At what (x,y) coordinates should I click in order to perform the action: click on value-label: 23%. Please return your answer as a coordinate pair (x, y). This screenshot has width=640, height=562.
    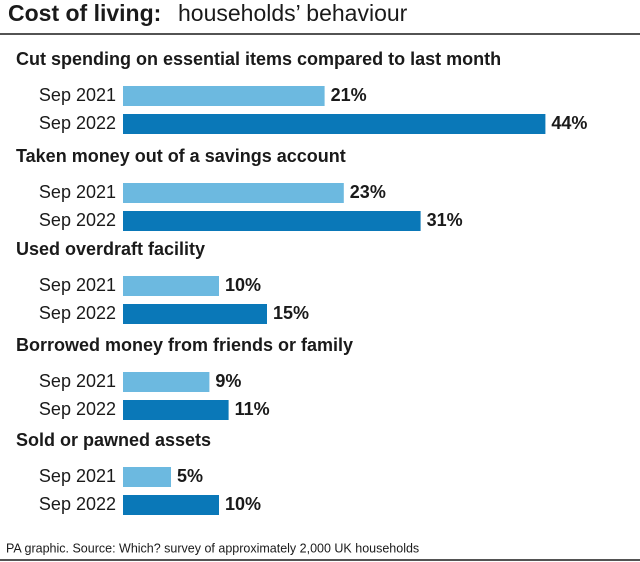
    Looking at the image, I should click on (368, 192).